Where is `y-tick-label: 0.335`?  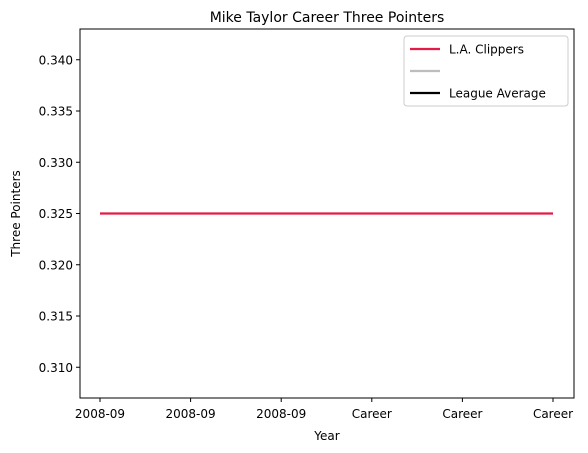
y-tick-label: 0.335 is located at coordinates (56, 112).